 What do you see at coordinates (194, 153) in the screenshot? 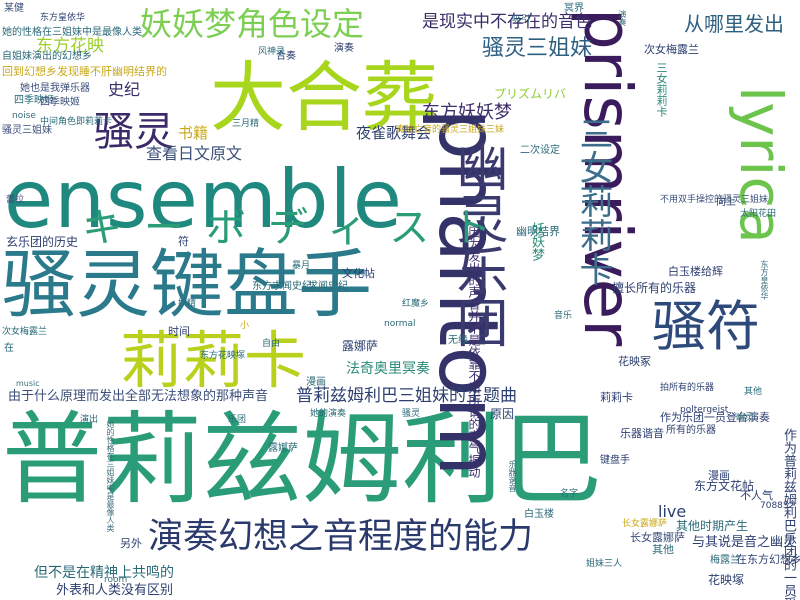
I see `word-chakan: 查看日文原文` at bounding box center [194, 153].